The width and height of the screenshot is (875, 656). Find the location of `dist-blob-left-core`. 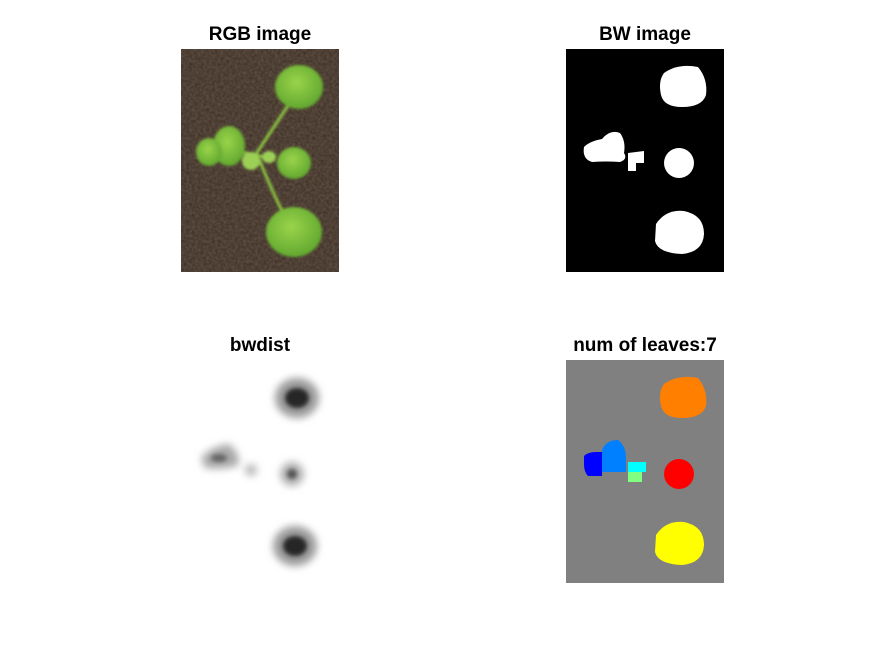

dist-blob-left-core is located at coordinates (219, 458).